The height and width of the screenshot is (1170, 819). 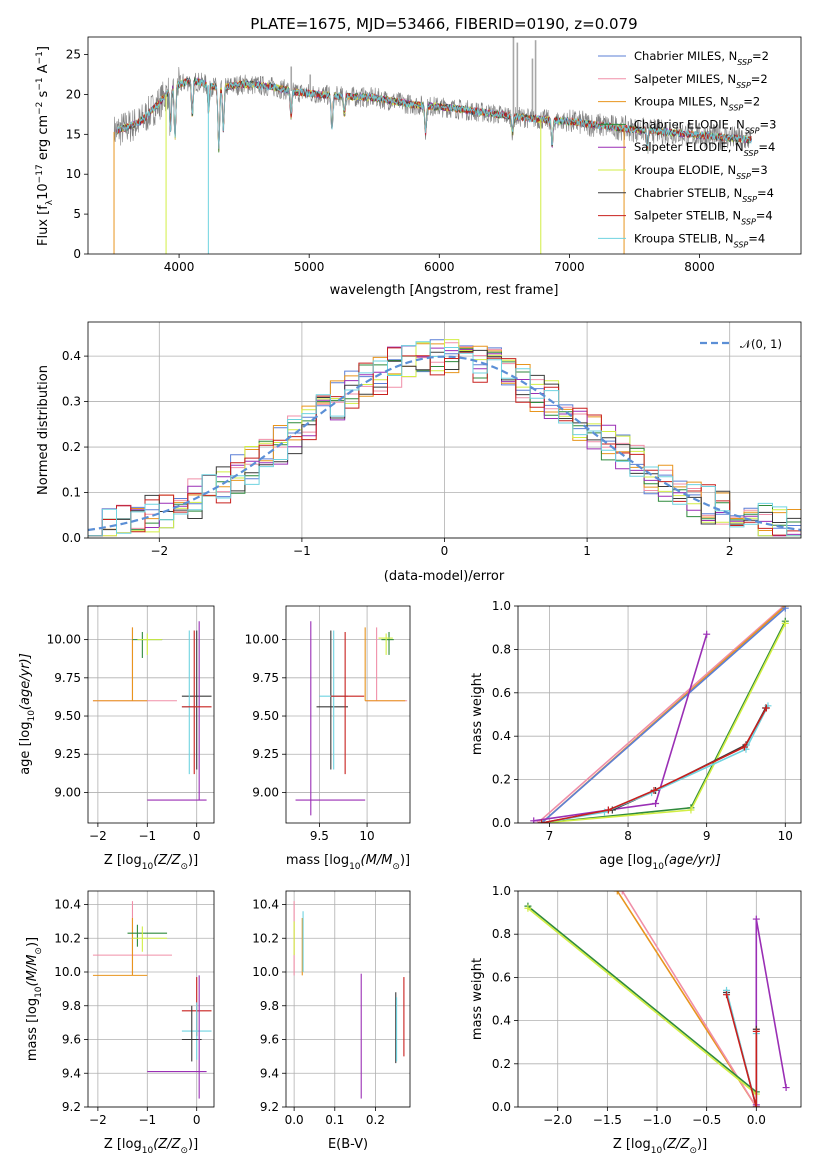 I want to click on legend-gauss-label: 𝒩(0, 1), so click(x=761, y=344).